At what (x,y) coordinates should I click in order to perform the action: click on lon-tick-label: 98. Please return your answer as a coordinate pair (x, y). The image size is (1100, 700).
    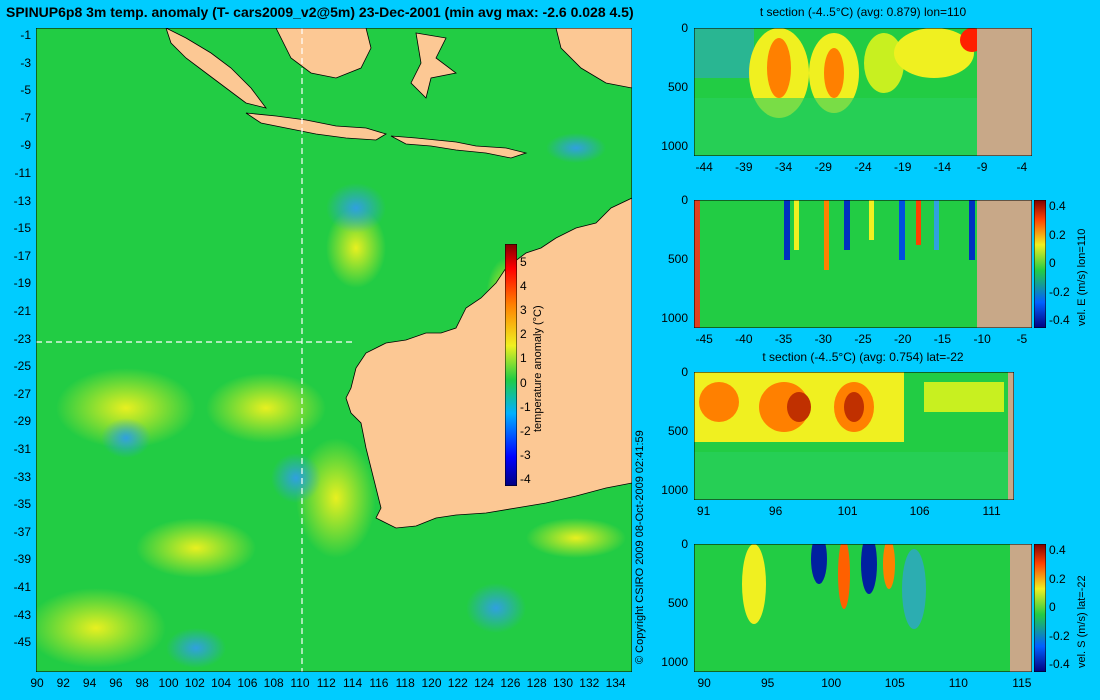
    Looking at the image, I should click on (142, 683).